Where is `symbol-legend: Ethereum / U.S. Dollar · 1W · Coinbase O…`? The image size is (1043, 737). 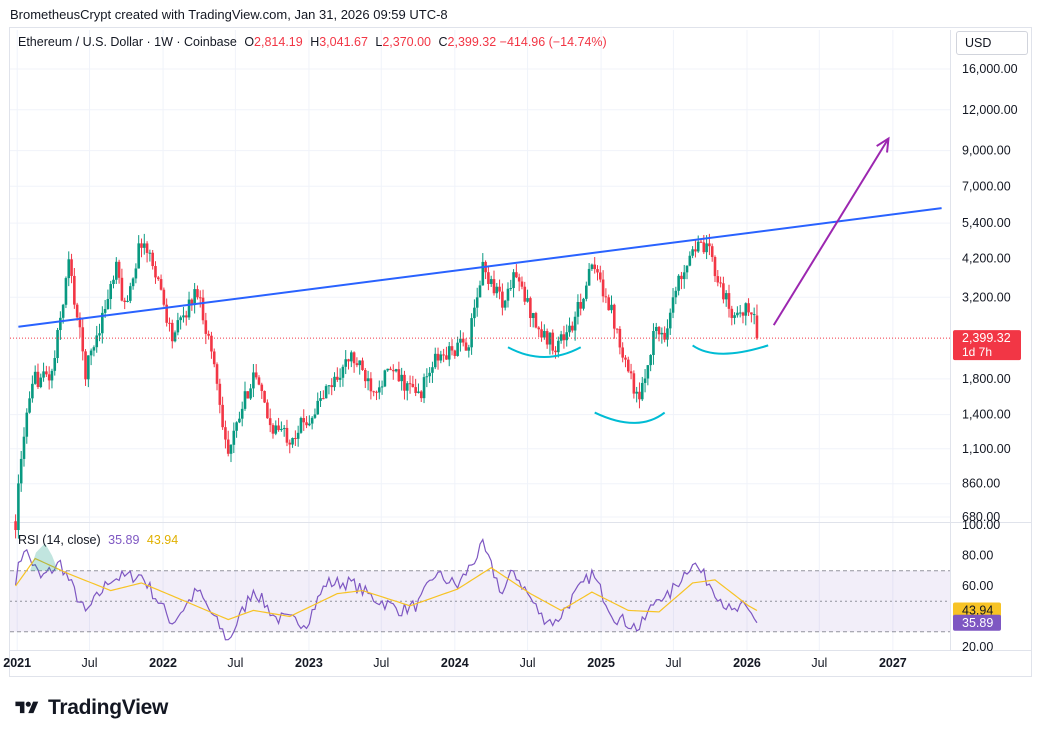
symbol-legend: Ethereum / U.S. Dollar · 1W · Coinbase O… is located at coordinates (312, 42).